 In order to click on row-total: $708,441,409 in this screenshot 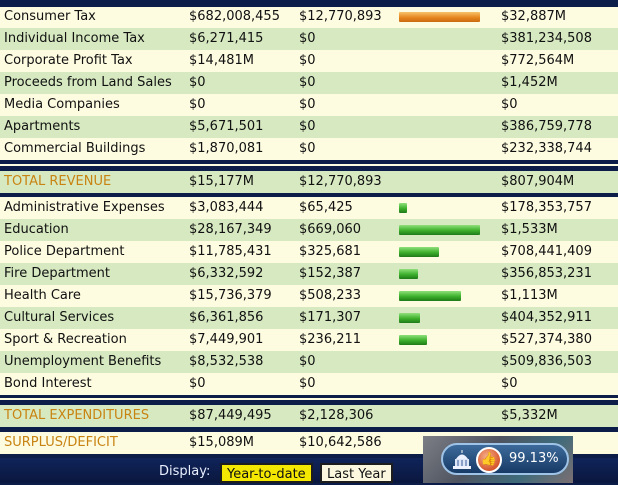, I will do `click(546, 251)`.